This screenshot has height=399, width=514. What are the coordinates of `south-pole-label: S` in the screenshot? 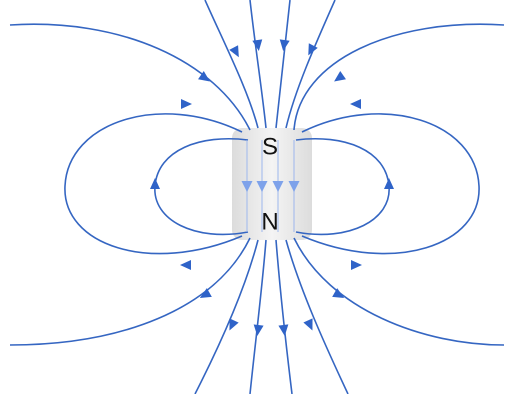 It's located at (270, 146).